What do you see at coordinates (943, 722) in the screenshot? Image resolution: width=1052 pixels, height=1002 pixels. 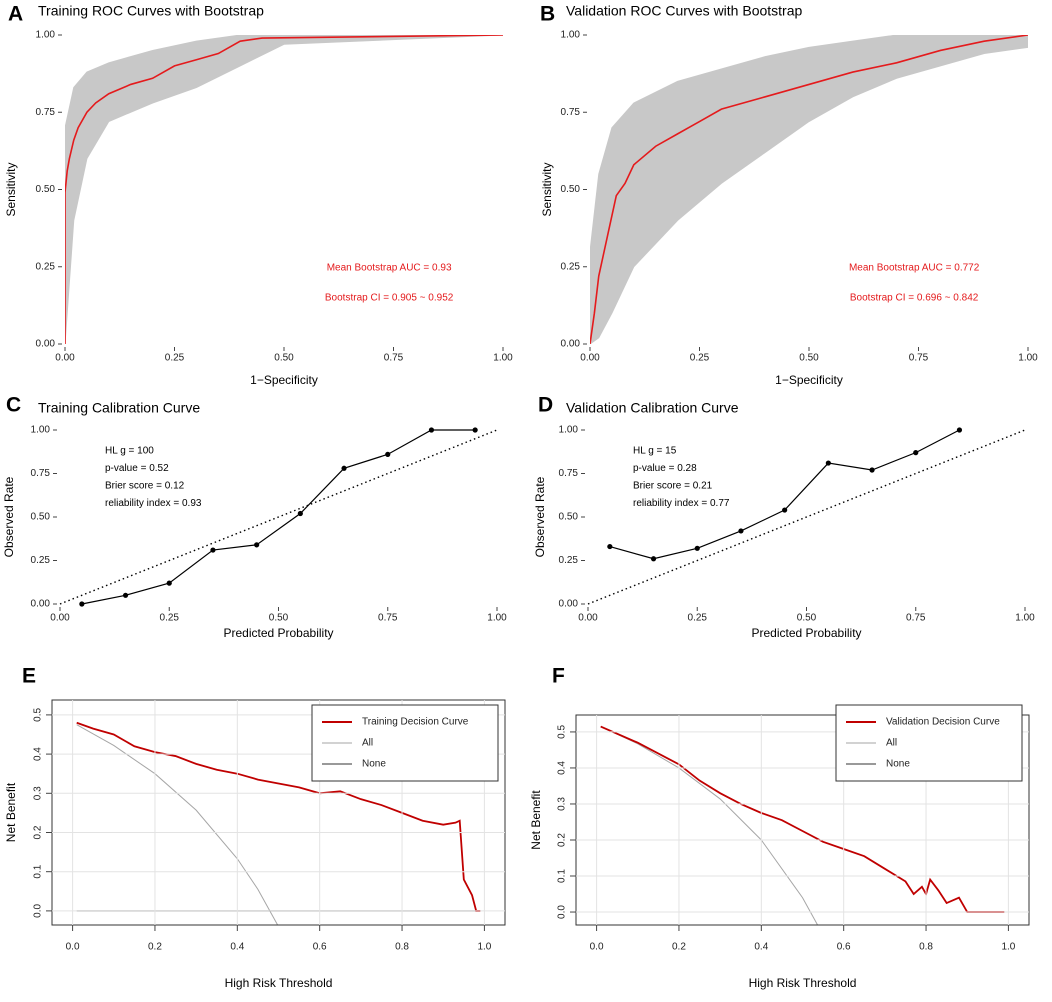 I see `legend-label: Validation Decision Curve` at bounding box center [943, 722].